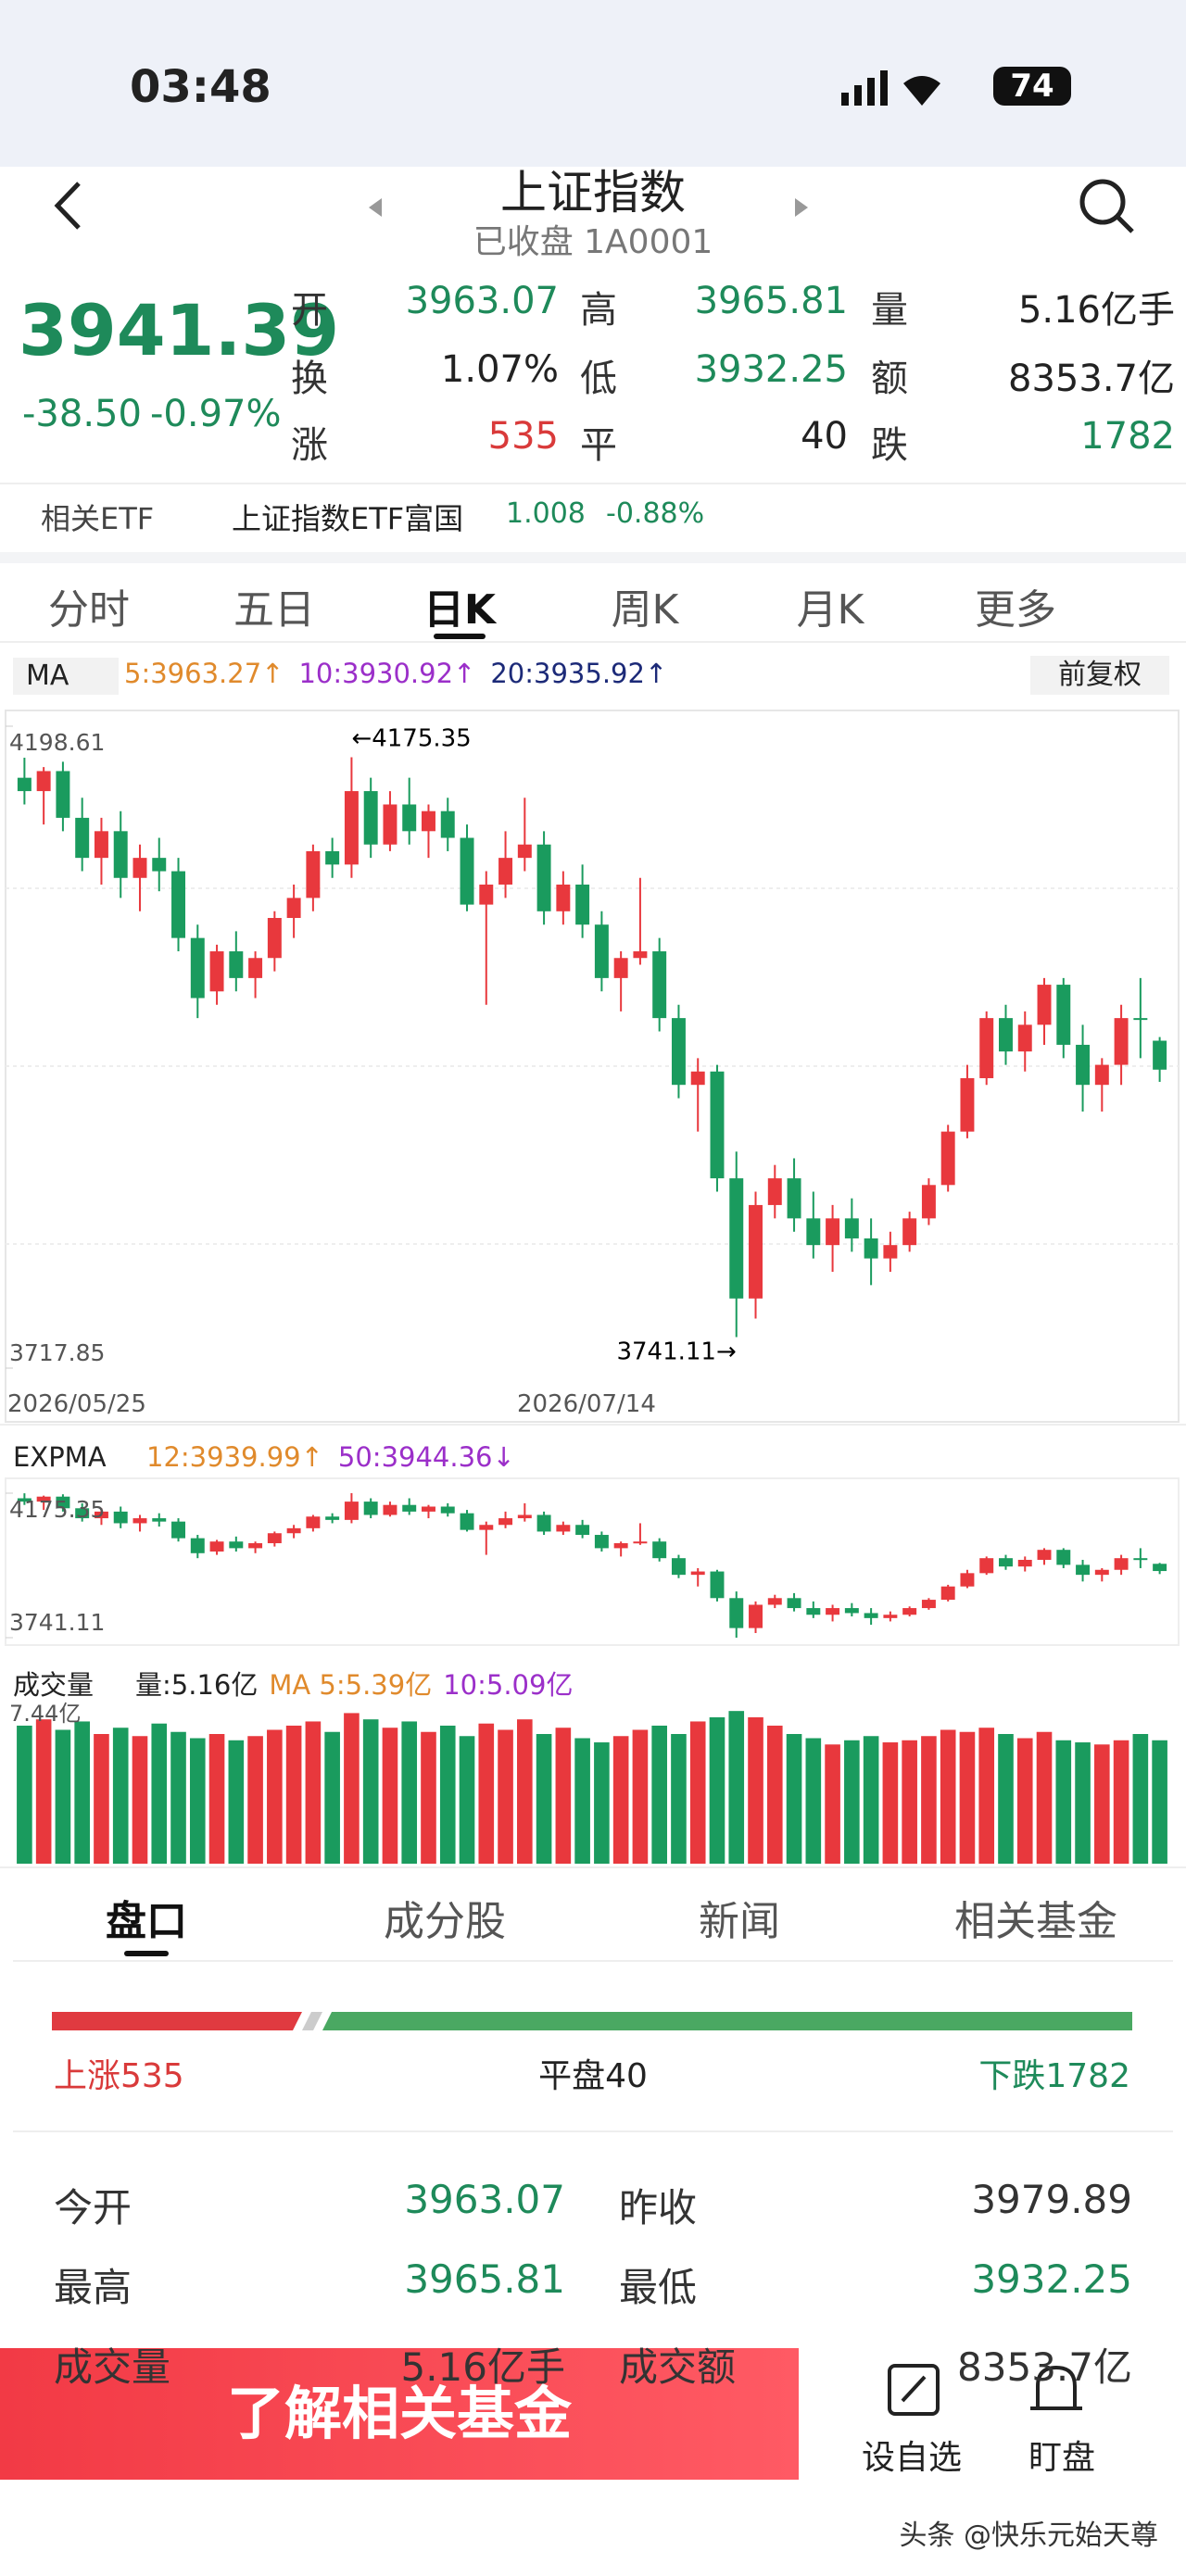  I want to click on change-pct: -0.97%, so click(216, 414).